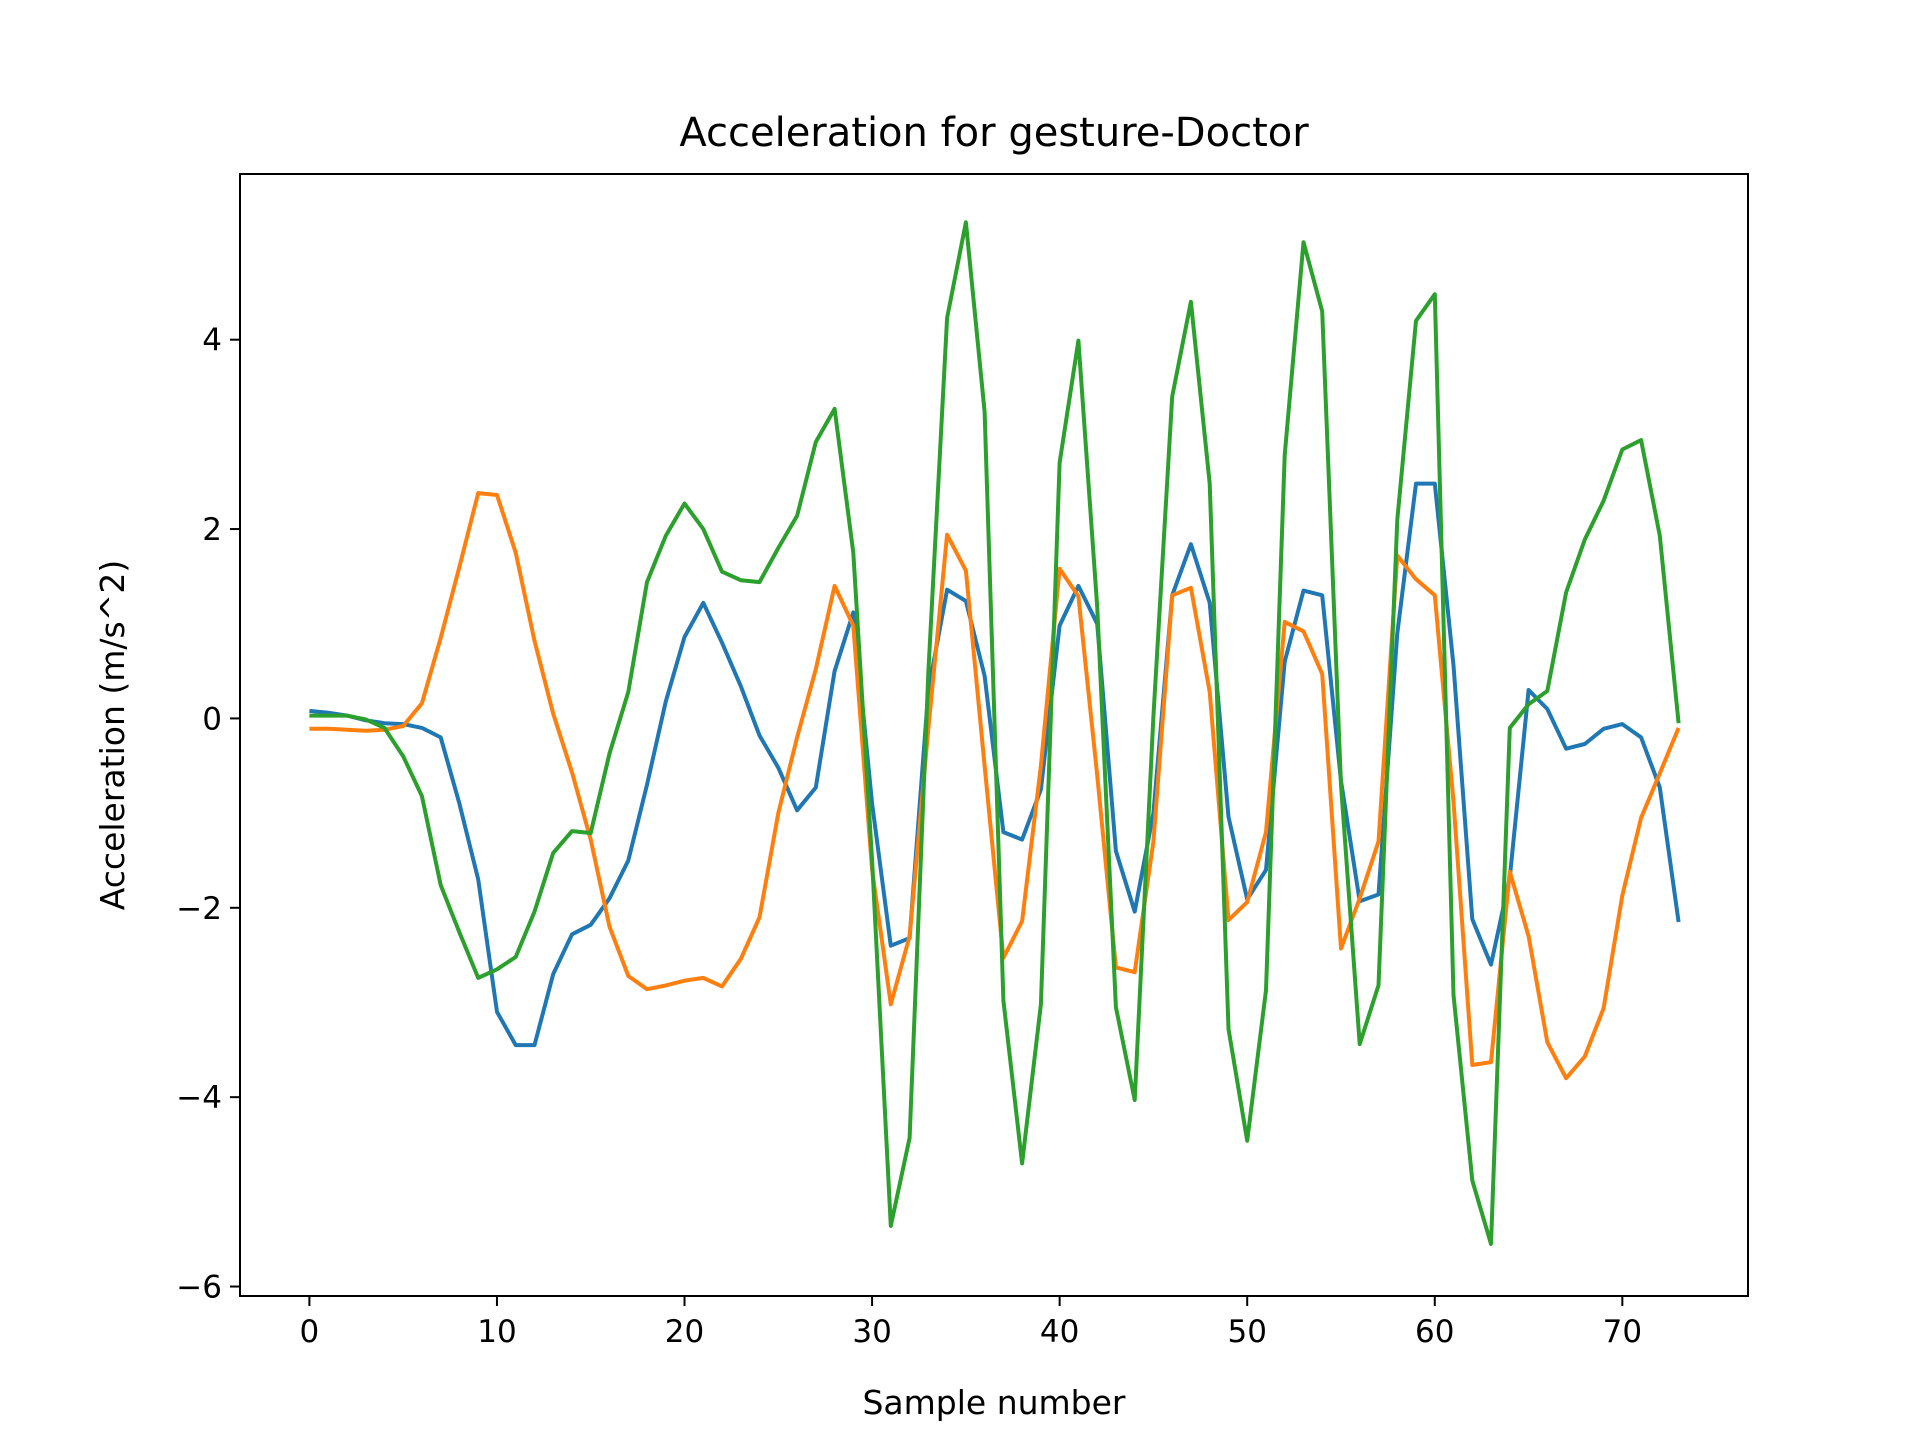 The height and width of the screenshot is (1440, 1920). I want to click on x-tick-label: 60, so click(1434, 1332).